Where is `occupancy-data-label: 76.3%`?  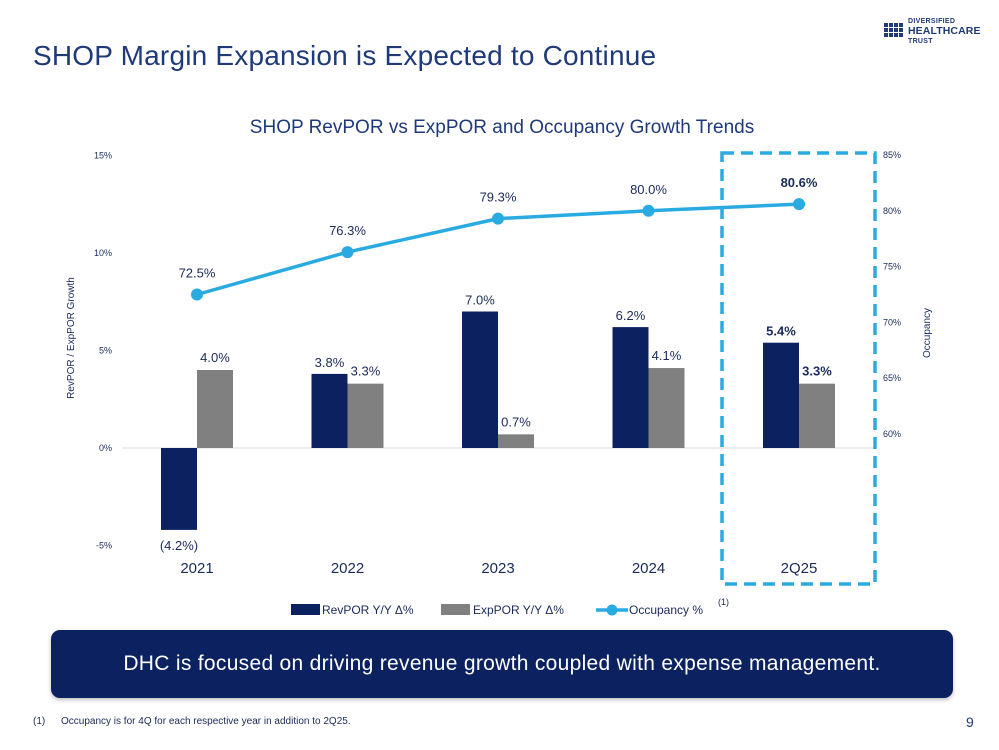 occupancy-data-label: 76.3% is located at coordinates (347, 230).